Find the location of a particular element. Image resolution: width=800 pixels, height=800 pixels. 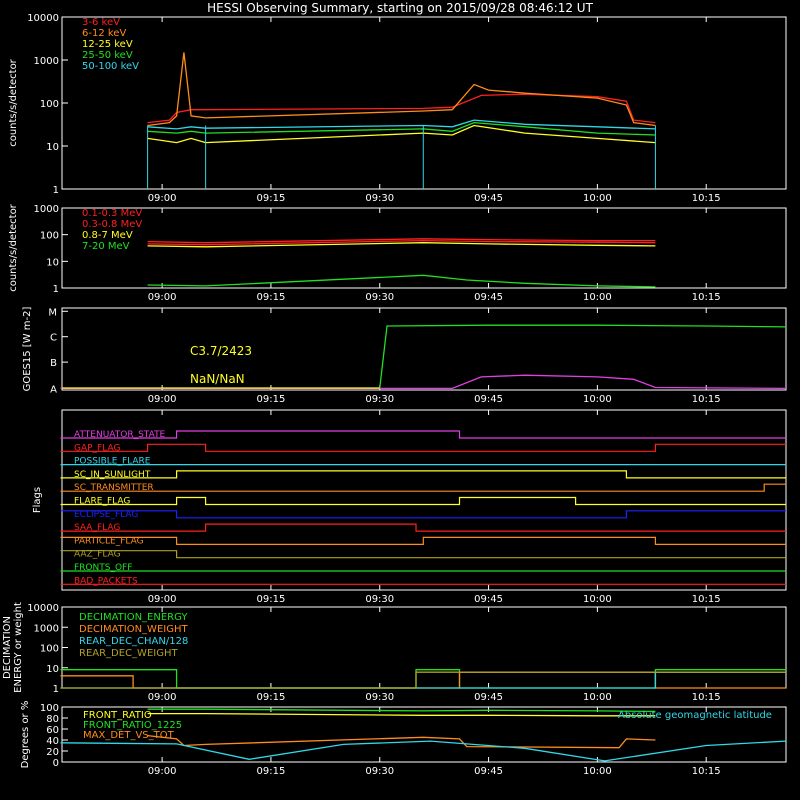

series-max-det-vs-tot is located at coordinates (401, 741).